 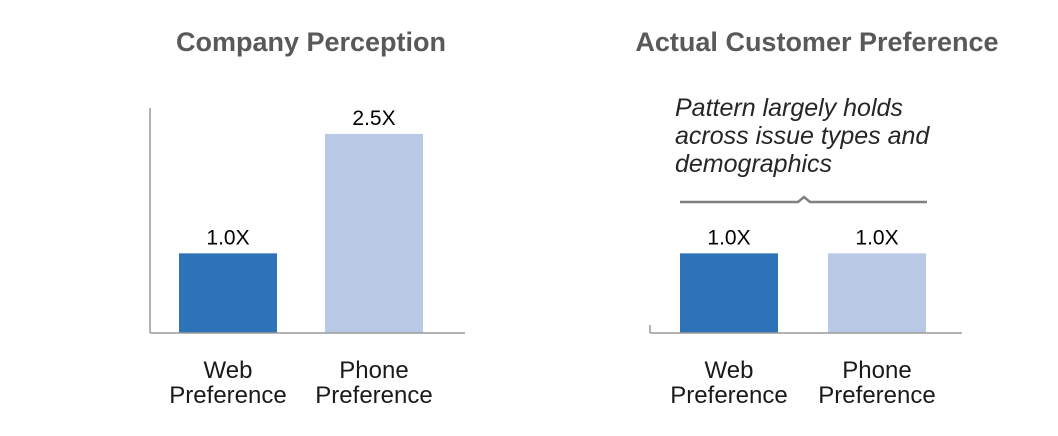 What do you see at coordinates (789, 108) in the screenshot?
I see `annotation-text: Pattern largely holds` at bounding box center [789, 108].